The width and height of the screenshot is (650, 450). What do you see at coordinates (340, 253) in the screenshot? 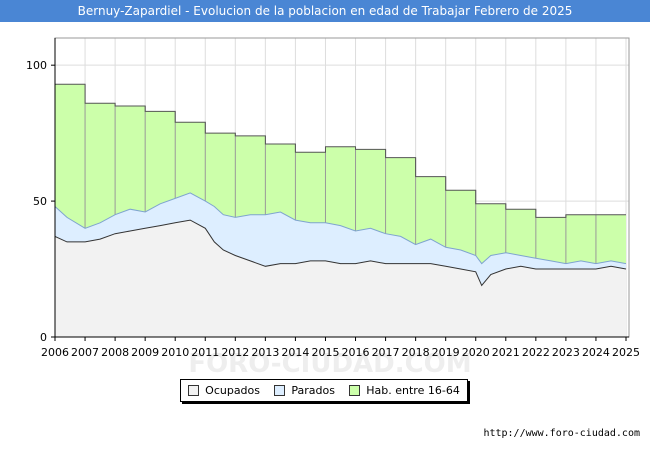
I see `line-ocupados` at bounding box center [340, 253].